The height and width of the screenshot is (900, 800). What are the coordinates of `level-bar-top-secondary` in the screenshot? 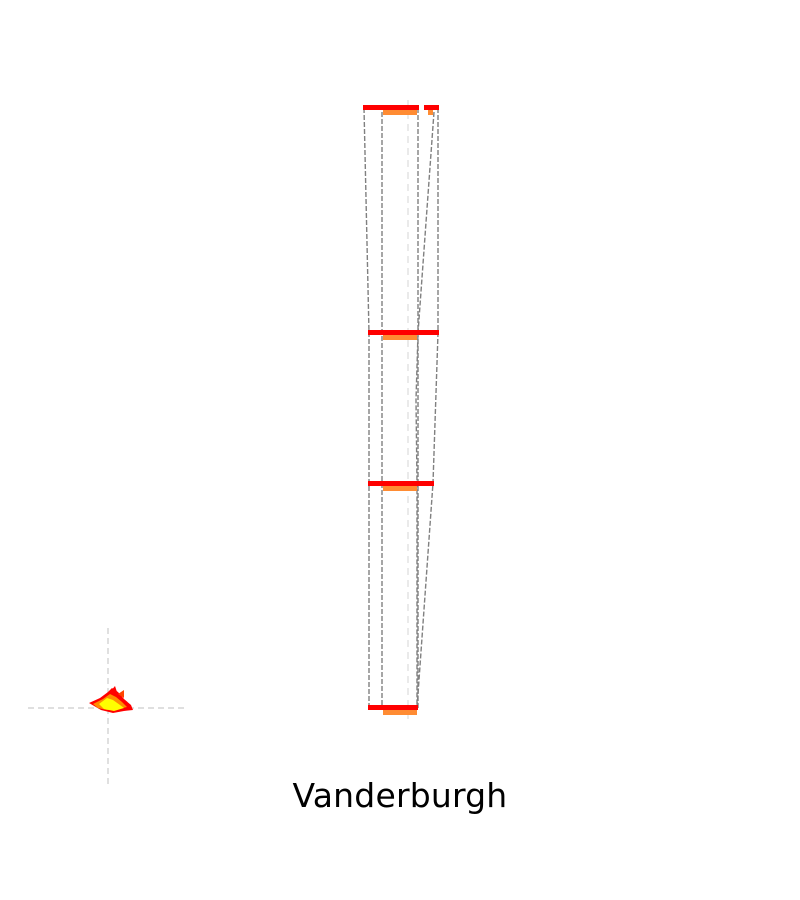 It's located at (400, 112).